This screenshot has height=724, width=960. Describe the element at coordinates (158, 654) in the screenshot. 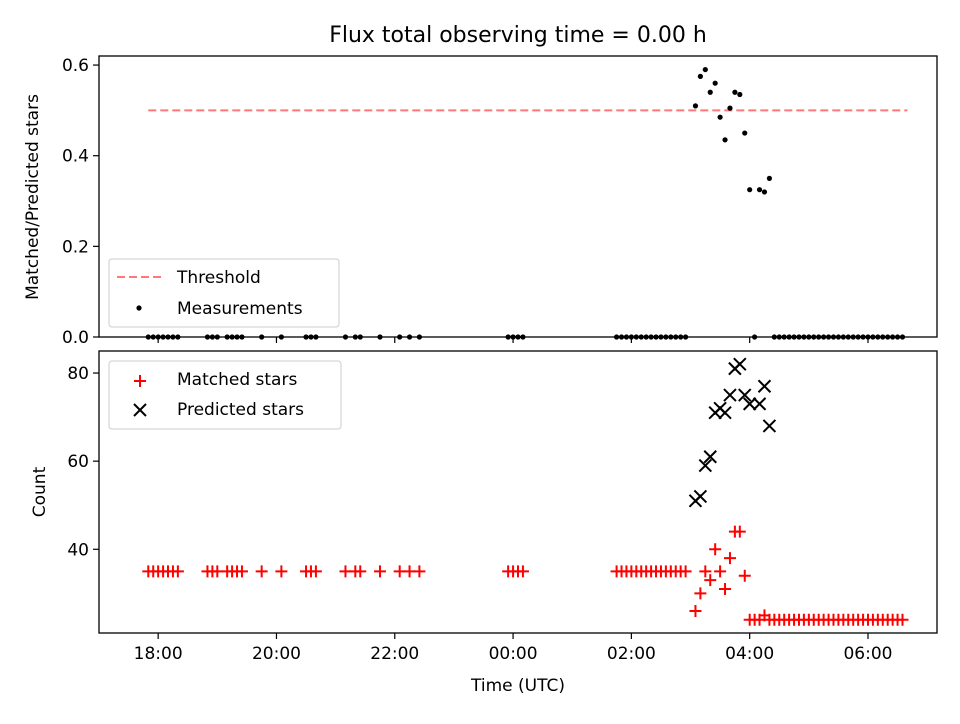

I see `x-tick-label: 18:00` at that location.